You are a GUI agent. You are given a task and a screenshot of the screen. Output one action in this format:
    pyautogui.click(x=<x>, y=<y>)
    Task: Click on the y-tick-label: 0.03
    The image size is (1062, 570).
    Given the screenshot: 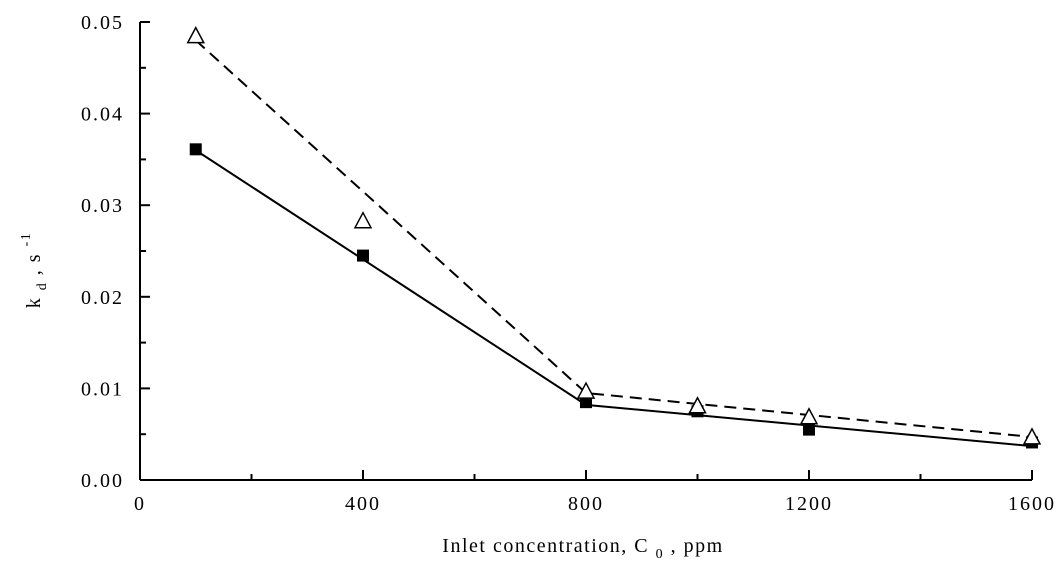 What is the action you would take?
    pyautogui.click(x=102, y=206)
    